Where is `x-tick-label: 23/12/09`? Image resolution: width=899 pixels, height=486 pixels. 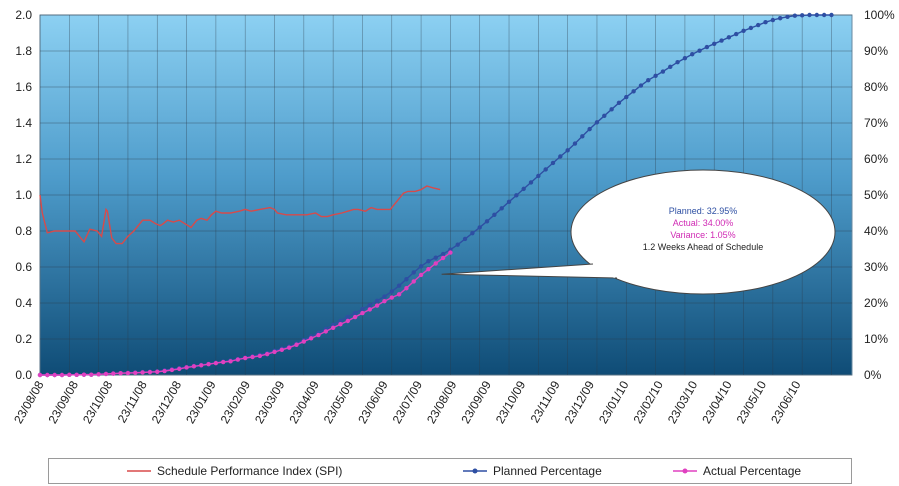
x-tick-label: 23/12/09 is located at coordinates (580, 402).